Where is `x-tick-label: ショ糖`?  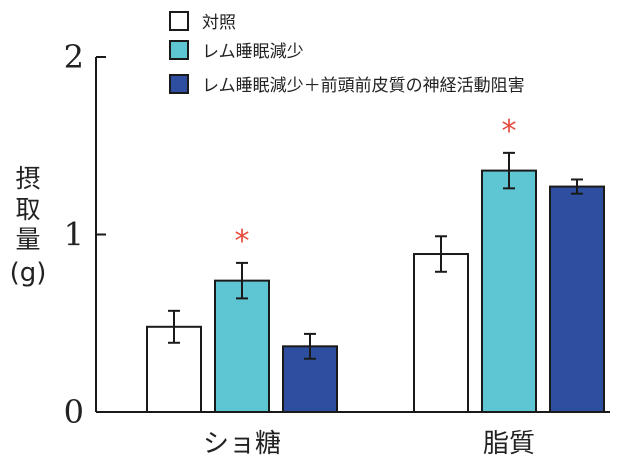
x-tick-label: ショ糖 is located at coordinates (242, 444).